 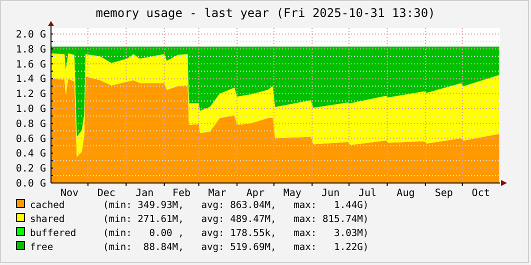 What do you see at coordinates (31, 154) in the screenshot?
I see `y-tick-label: 0.4 G` at bounding box center [31, 154].